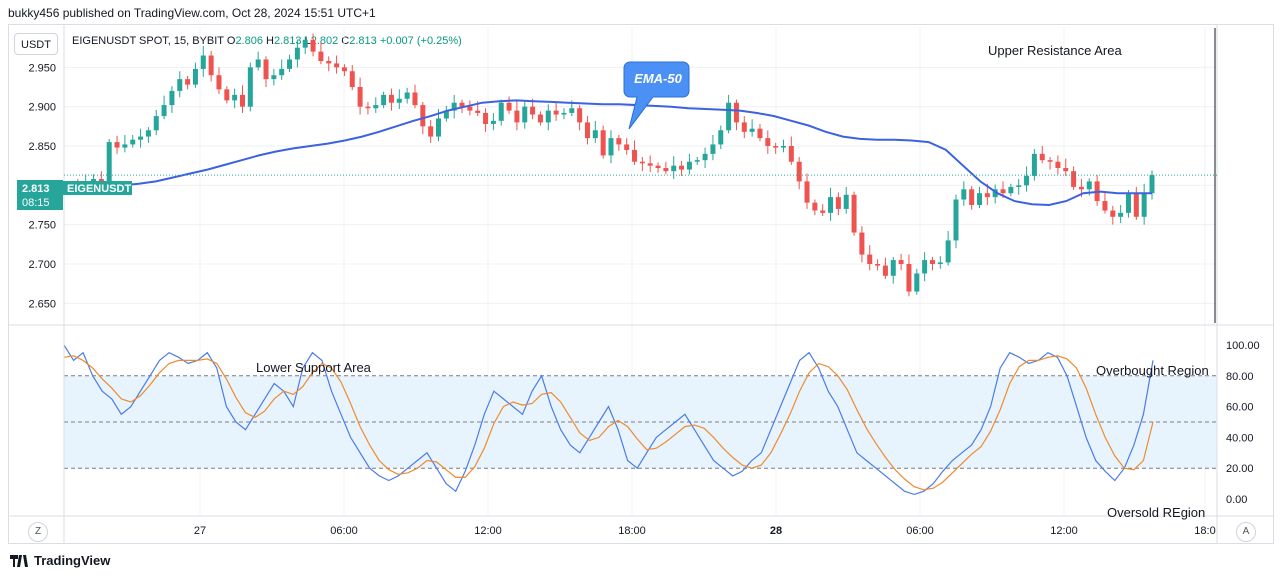  What do you see at coordinates (148, 41) in the screenshot?
I see `symbol-label: EIGENUSDT SPOT, 15, BYBIT` at bounding box center [148, 41].